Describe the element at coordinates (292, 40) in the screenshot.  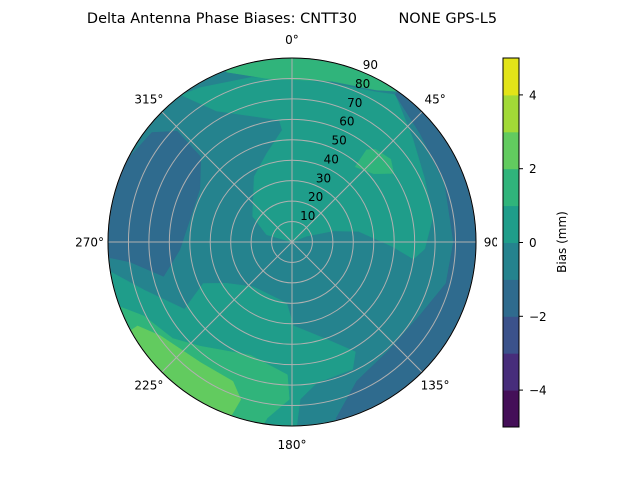
I see `theta-tick-label: 0°` at that location.